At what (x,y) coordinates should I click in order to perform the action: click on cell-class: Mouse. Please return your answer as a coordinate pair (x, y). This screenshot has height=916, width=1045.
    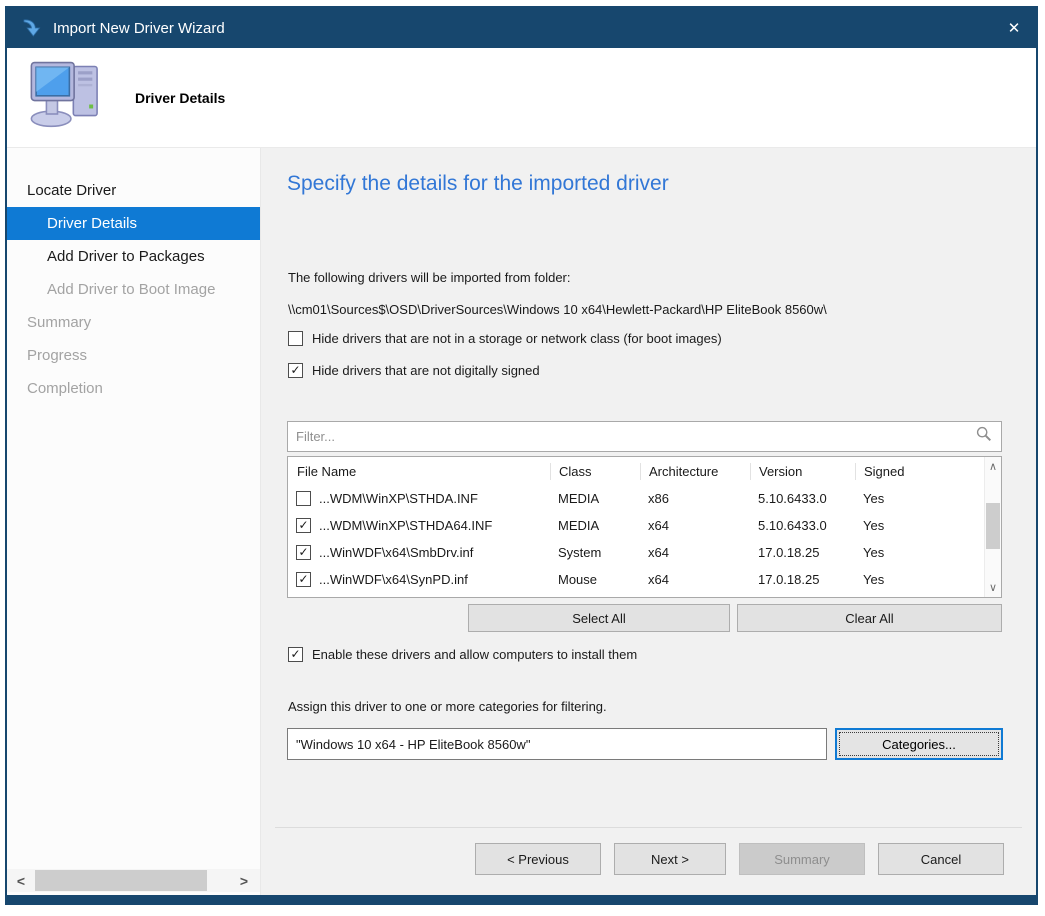
    Looking at the image, I should click on (578, 579).